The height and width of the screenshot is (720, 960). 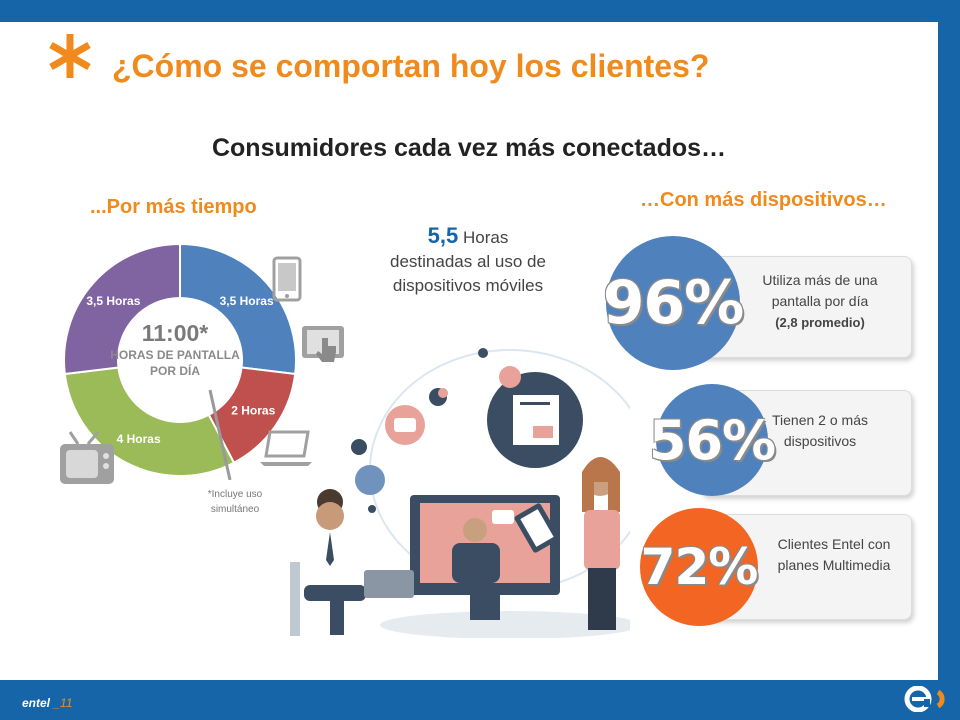 I want to click on entel-logo-icon, so click(x=924, y=699).